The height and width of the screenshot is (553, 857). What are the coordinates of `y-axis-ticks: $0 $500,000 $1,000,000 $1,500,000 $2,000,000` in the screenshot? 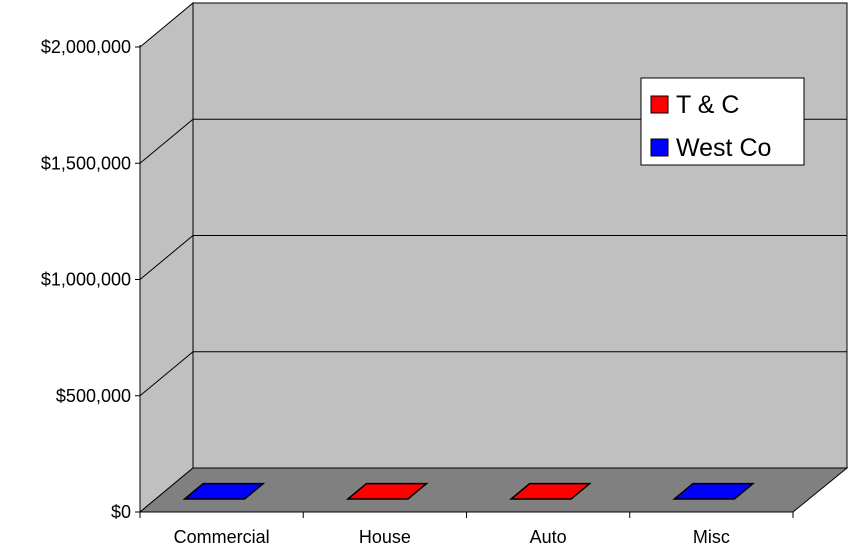 It's located at (90, 279).